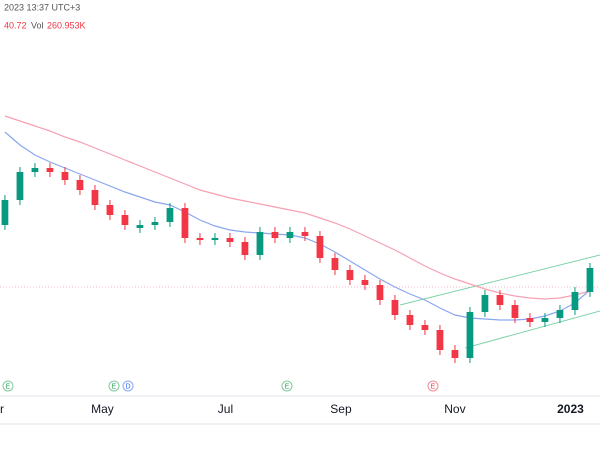  Describe the element at coordinates (499, 280) in the screenshot. I see `channel-upper` at that location.